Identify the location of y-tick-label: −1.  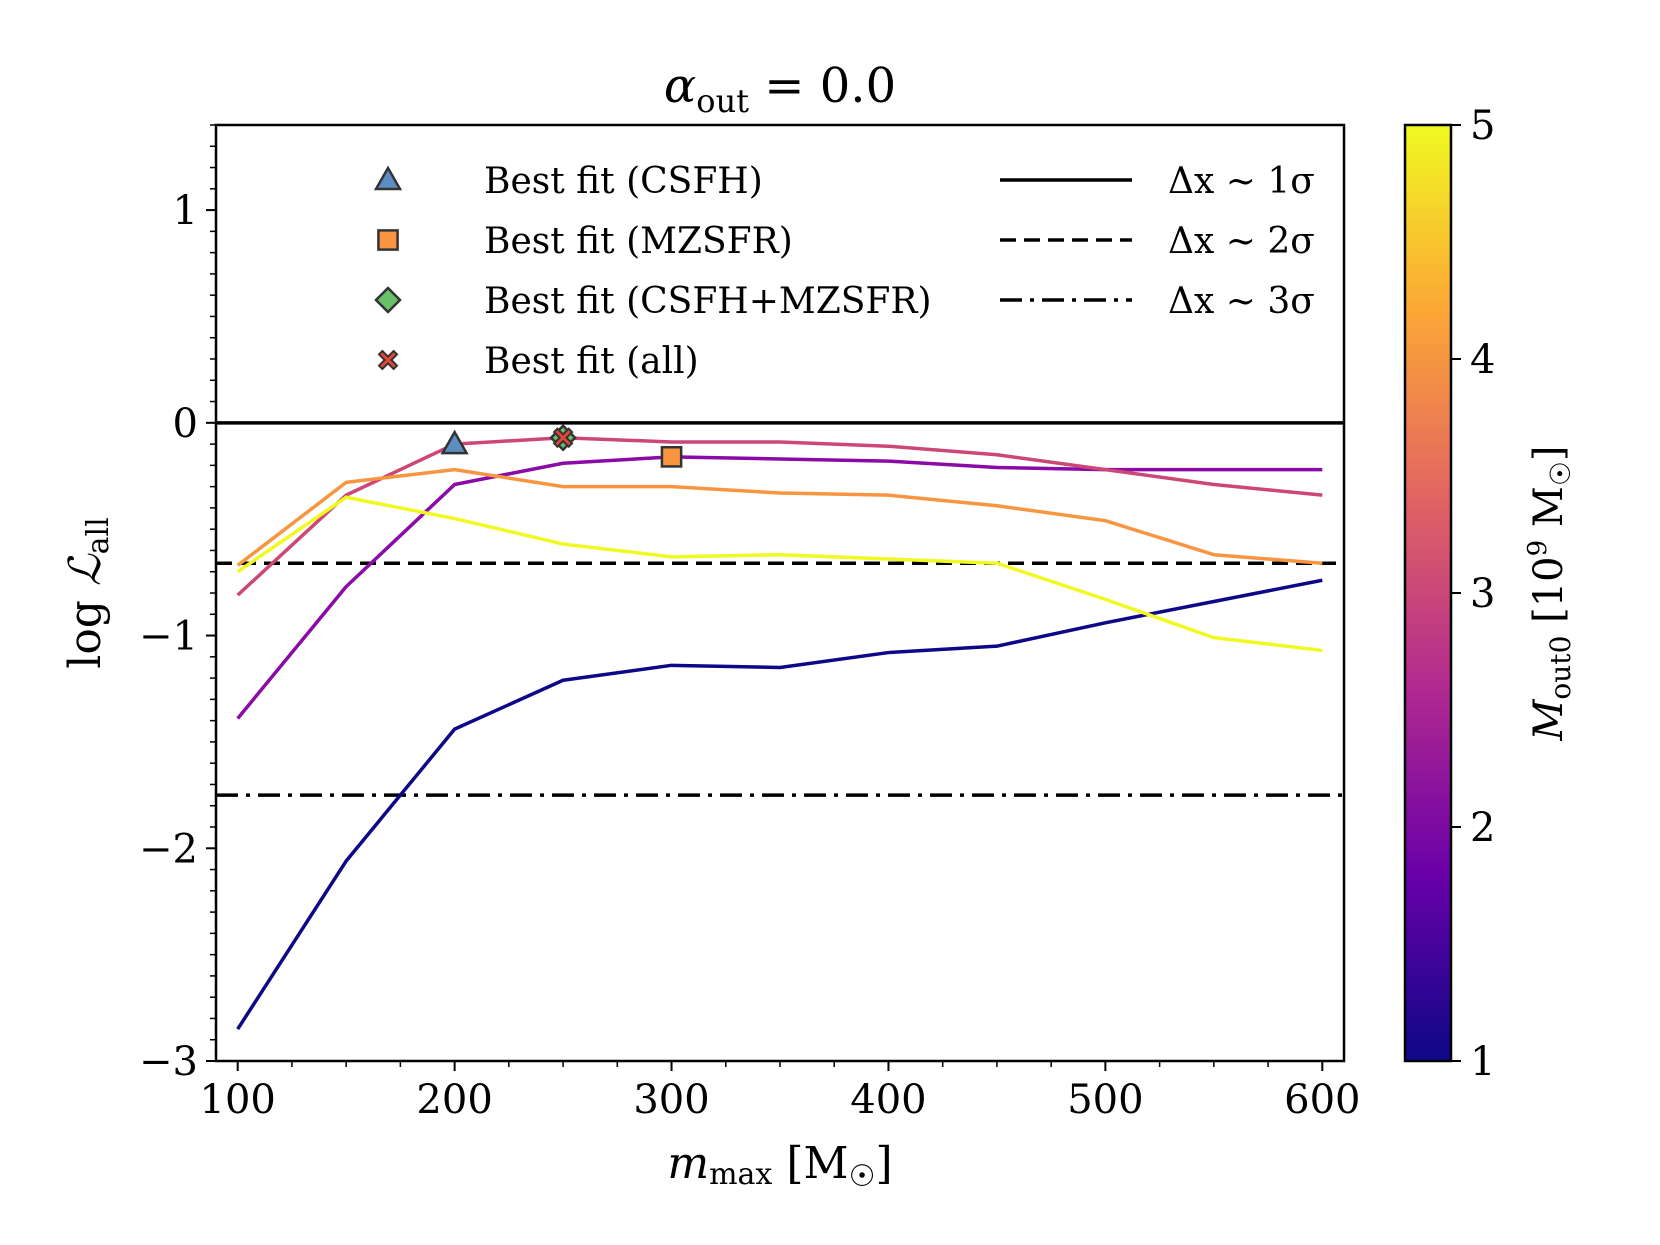
(168, 637).